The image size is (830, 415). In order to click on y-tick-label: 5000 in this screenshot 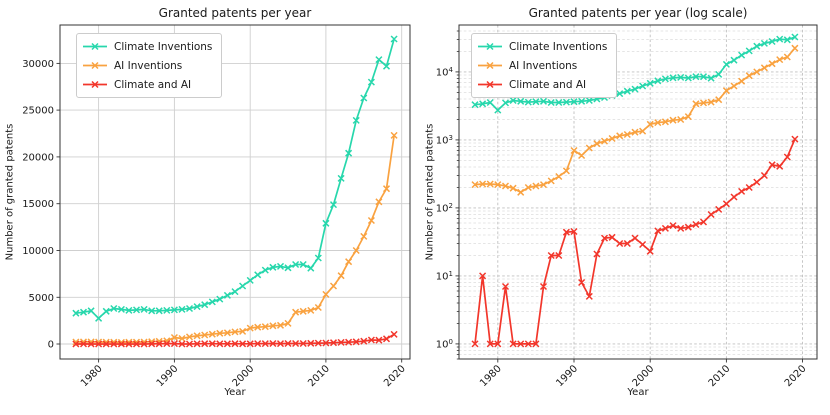, I will do `click(41, 298)`.